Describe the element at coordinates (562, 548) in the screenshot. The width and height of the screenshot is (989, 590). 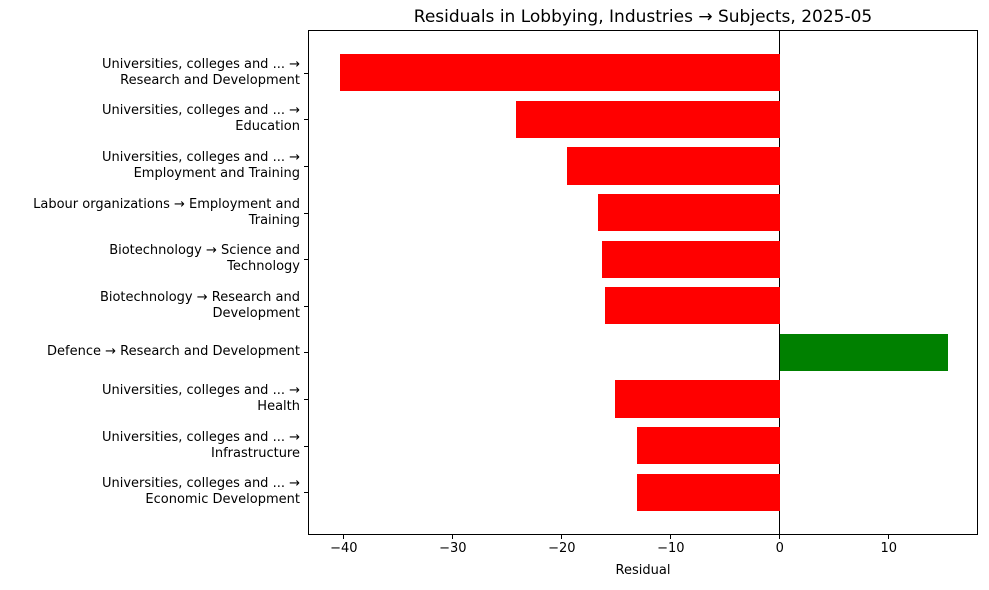
I see `x-tick-label-2: −20` at that location.